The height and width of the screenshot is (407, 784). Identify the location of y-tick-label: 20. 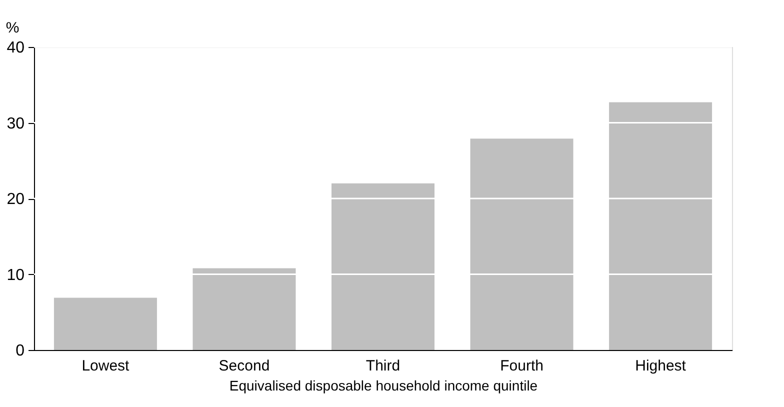
(15, 199).